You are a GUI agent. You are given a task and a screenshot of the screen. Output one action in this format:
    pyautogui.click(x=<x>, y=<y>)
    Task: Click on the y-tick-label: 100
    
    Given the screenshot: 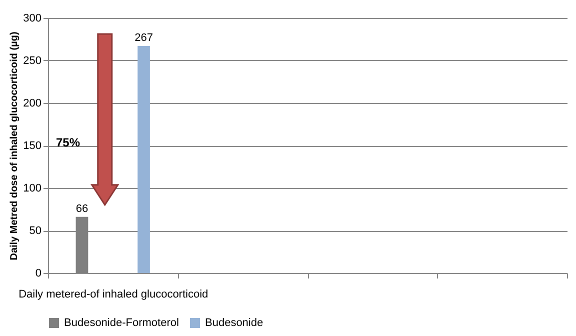 What is the action you would take?
    pyautogui.click(x=32, y=188)
    